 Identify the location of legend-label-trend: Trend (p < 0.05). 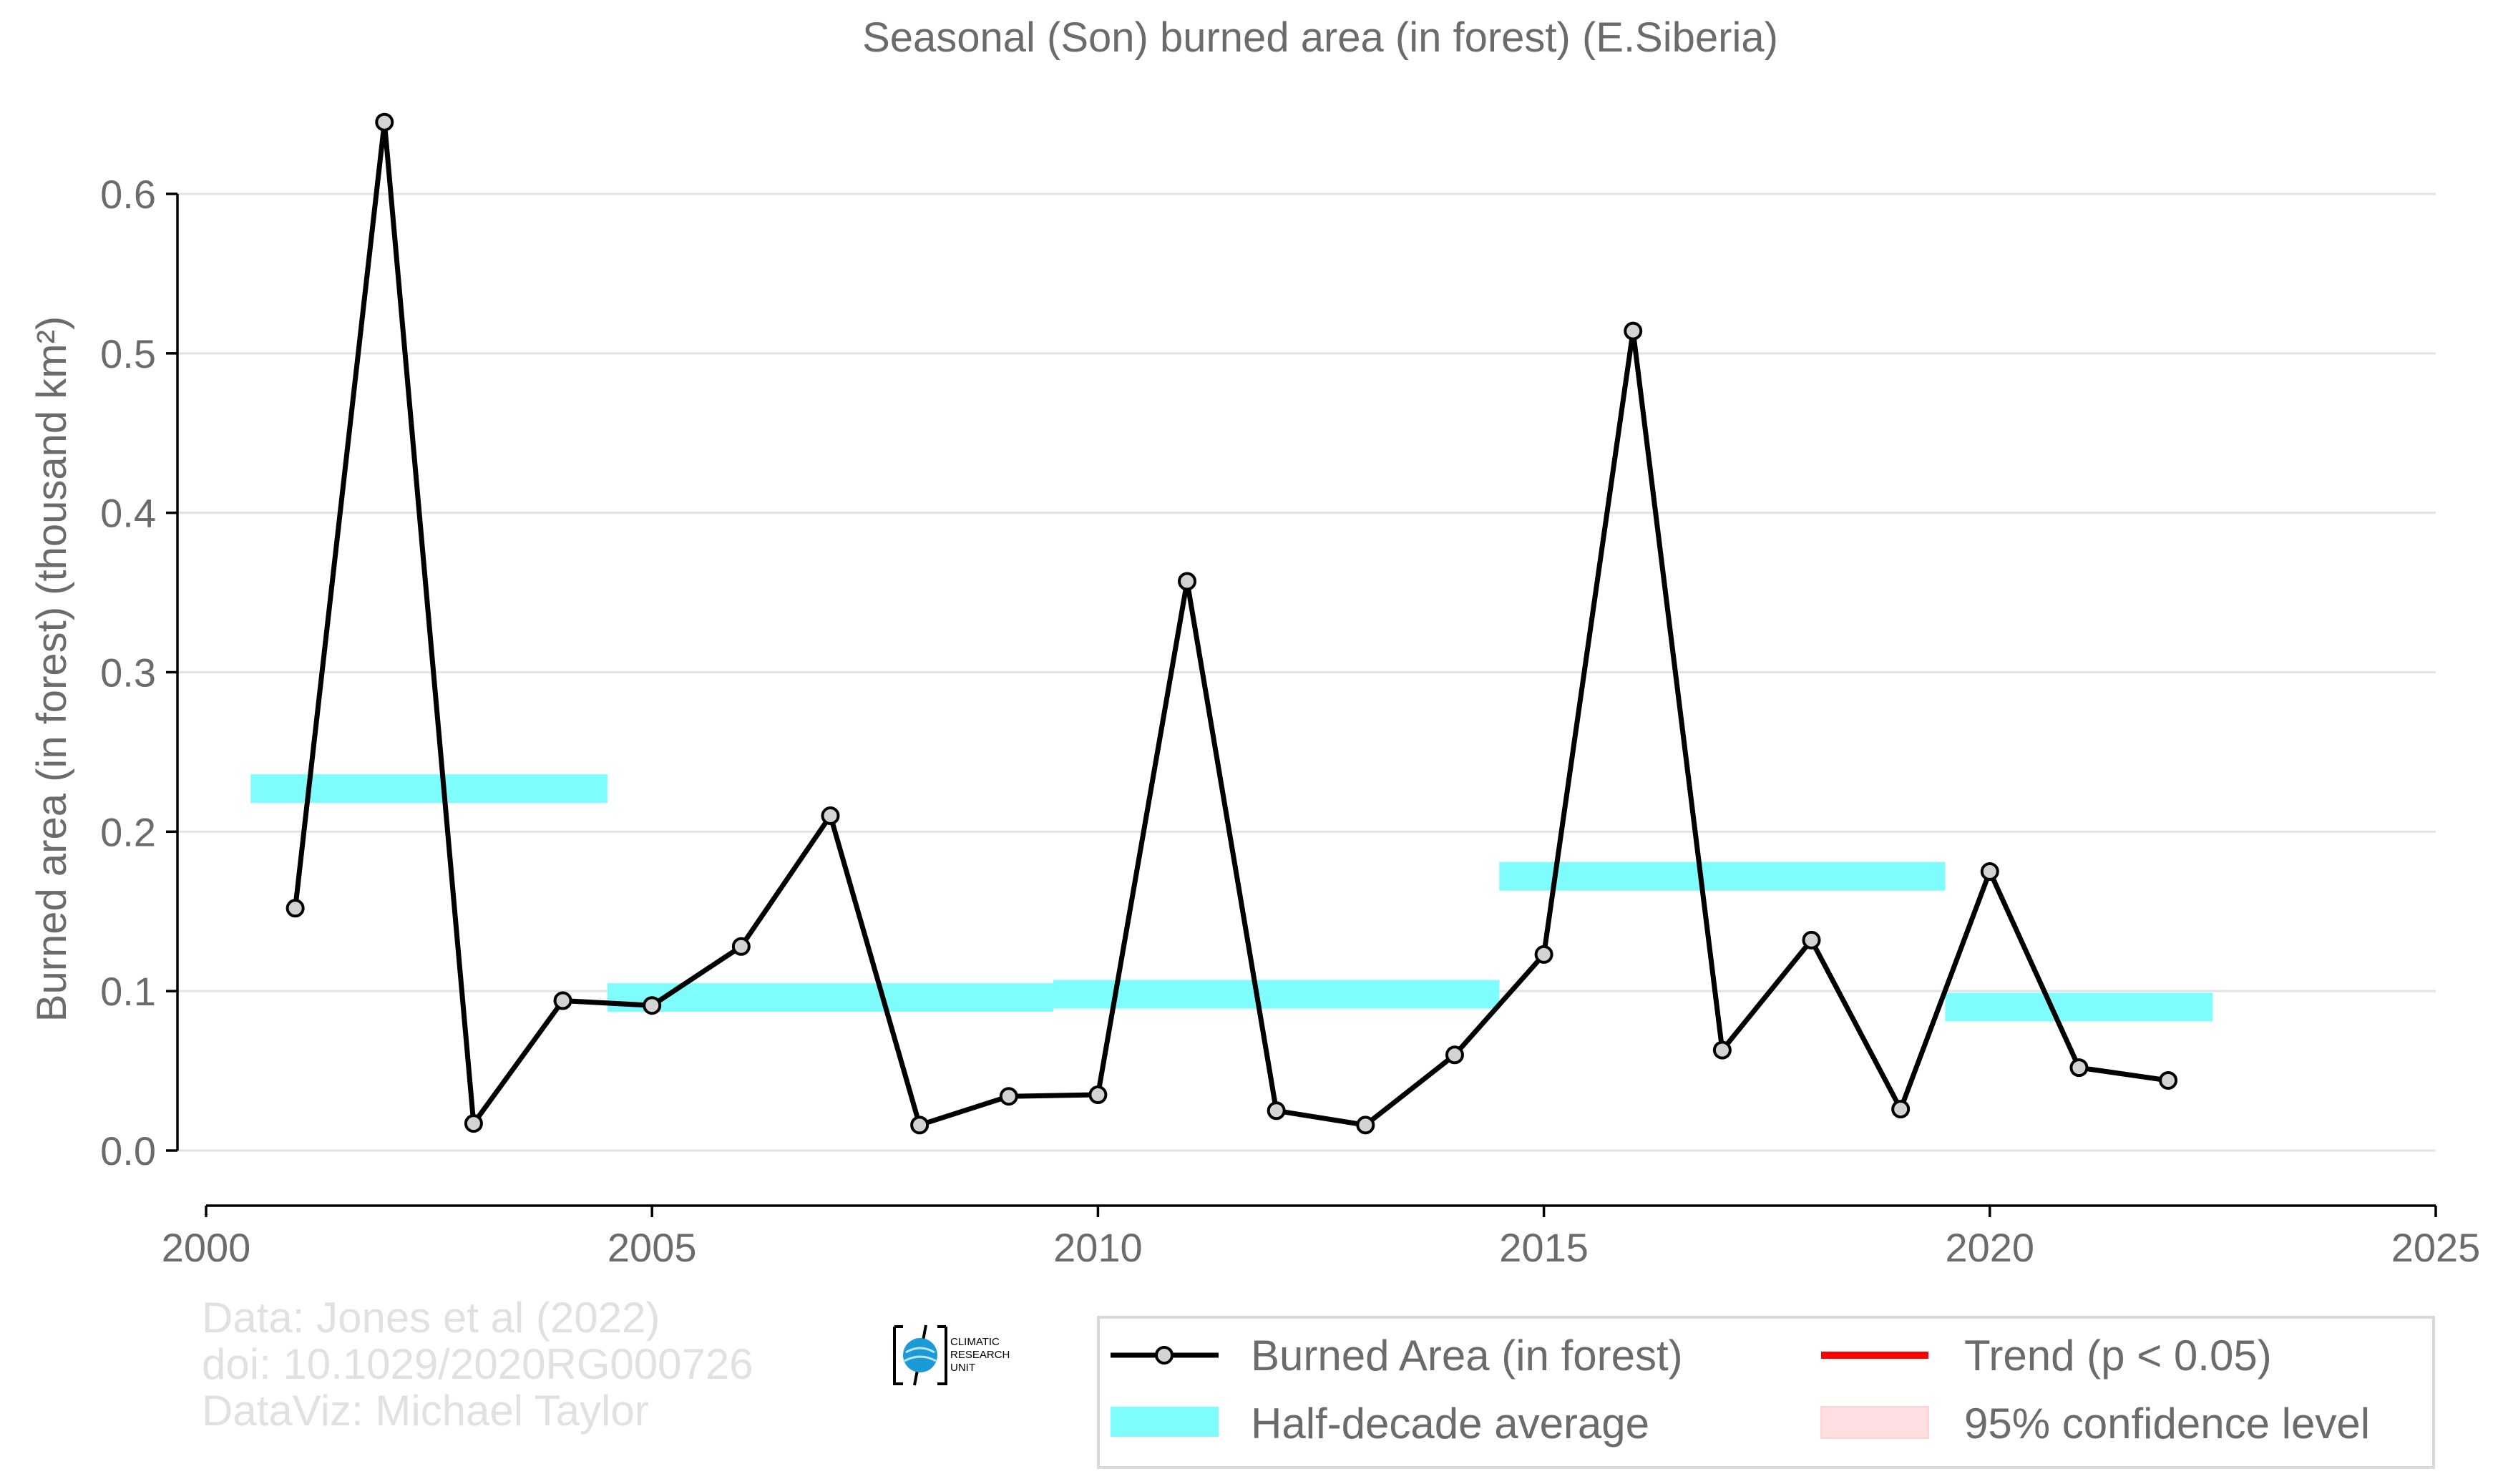
(2118, 1356).